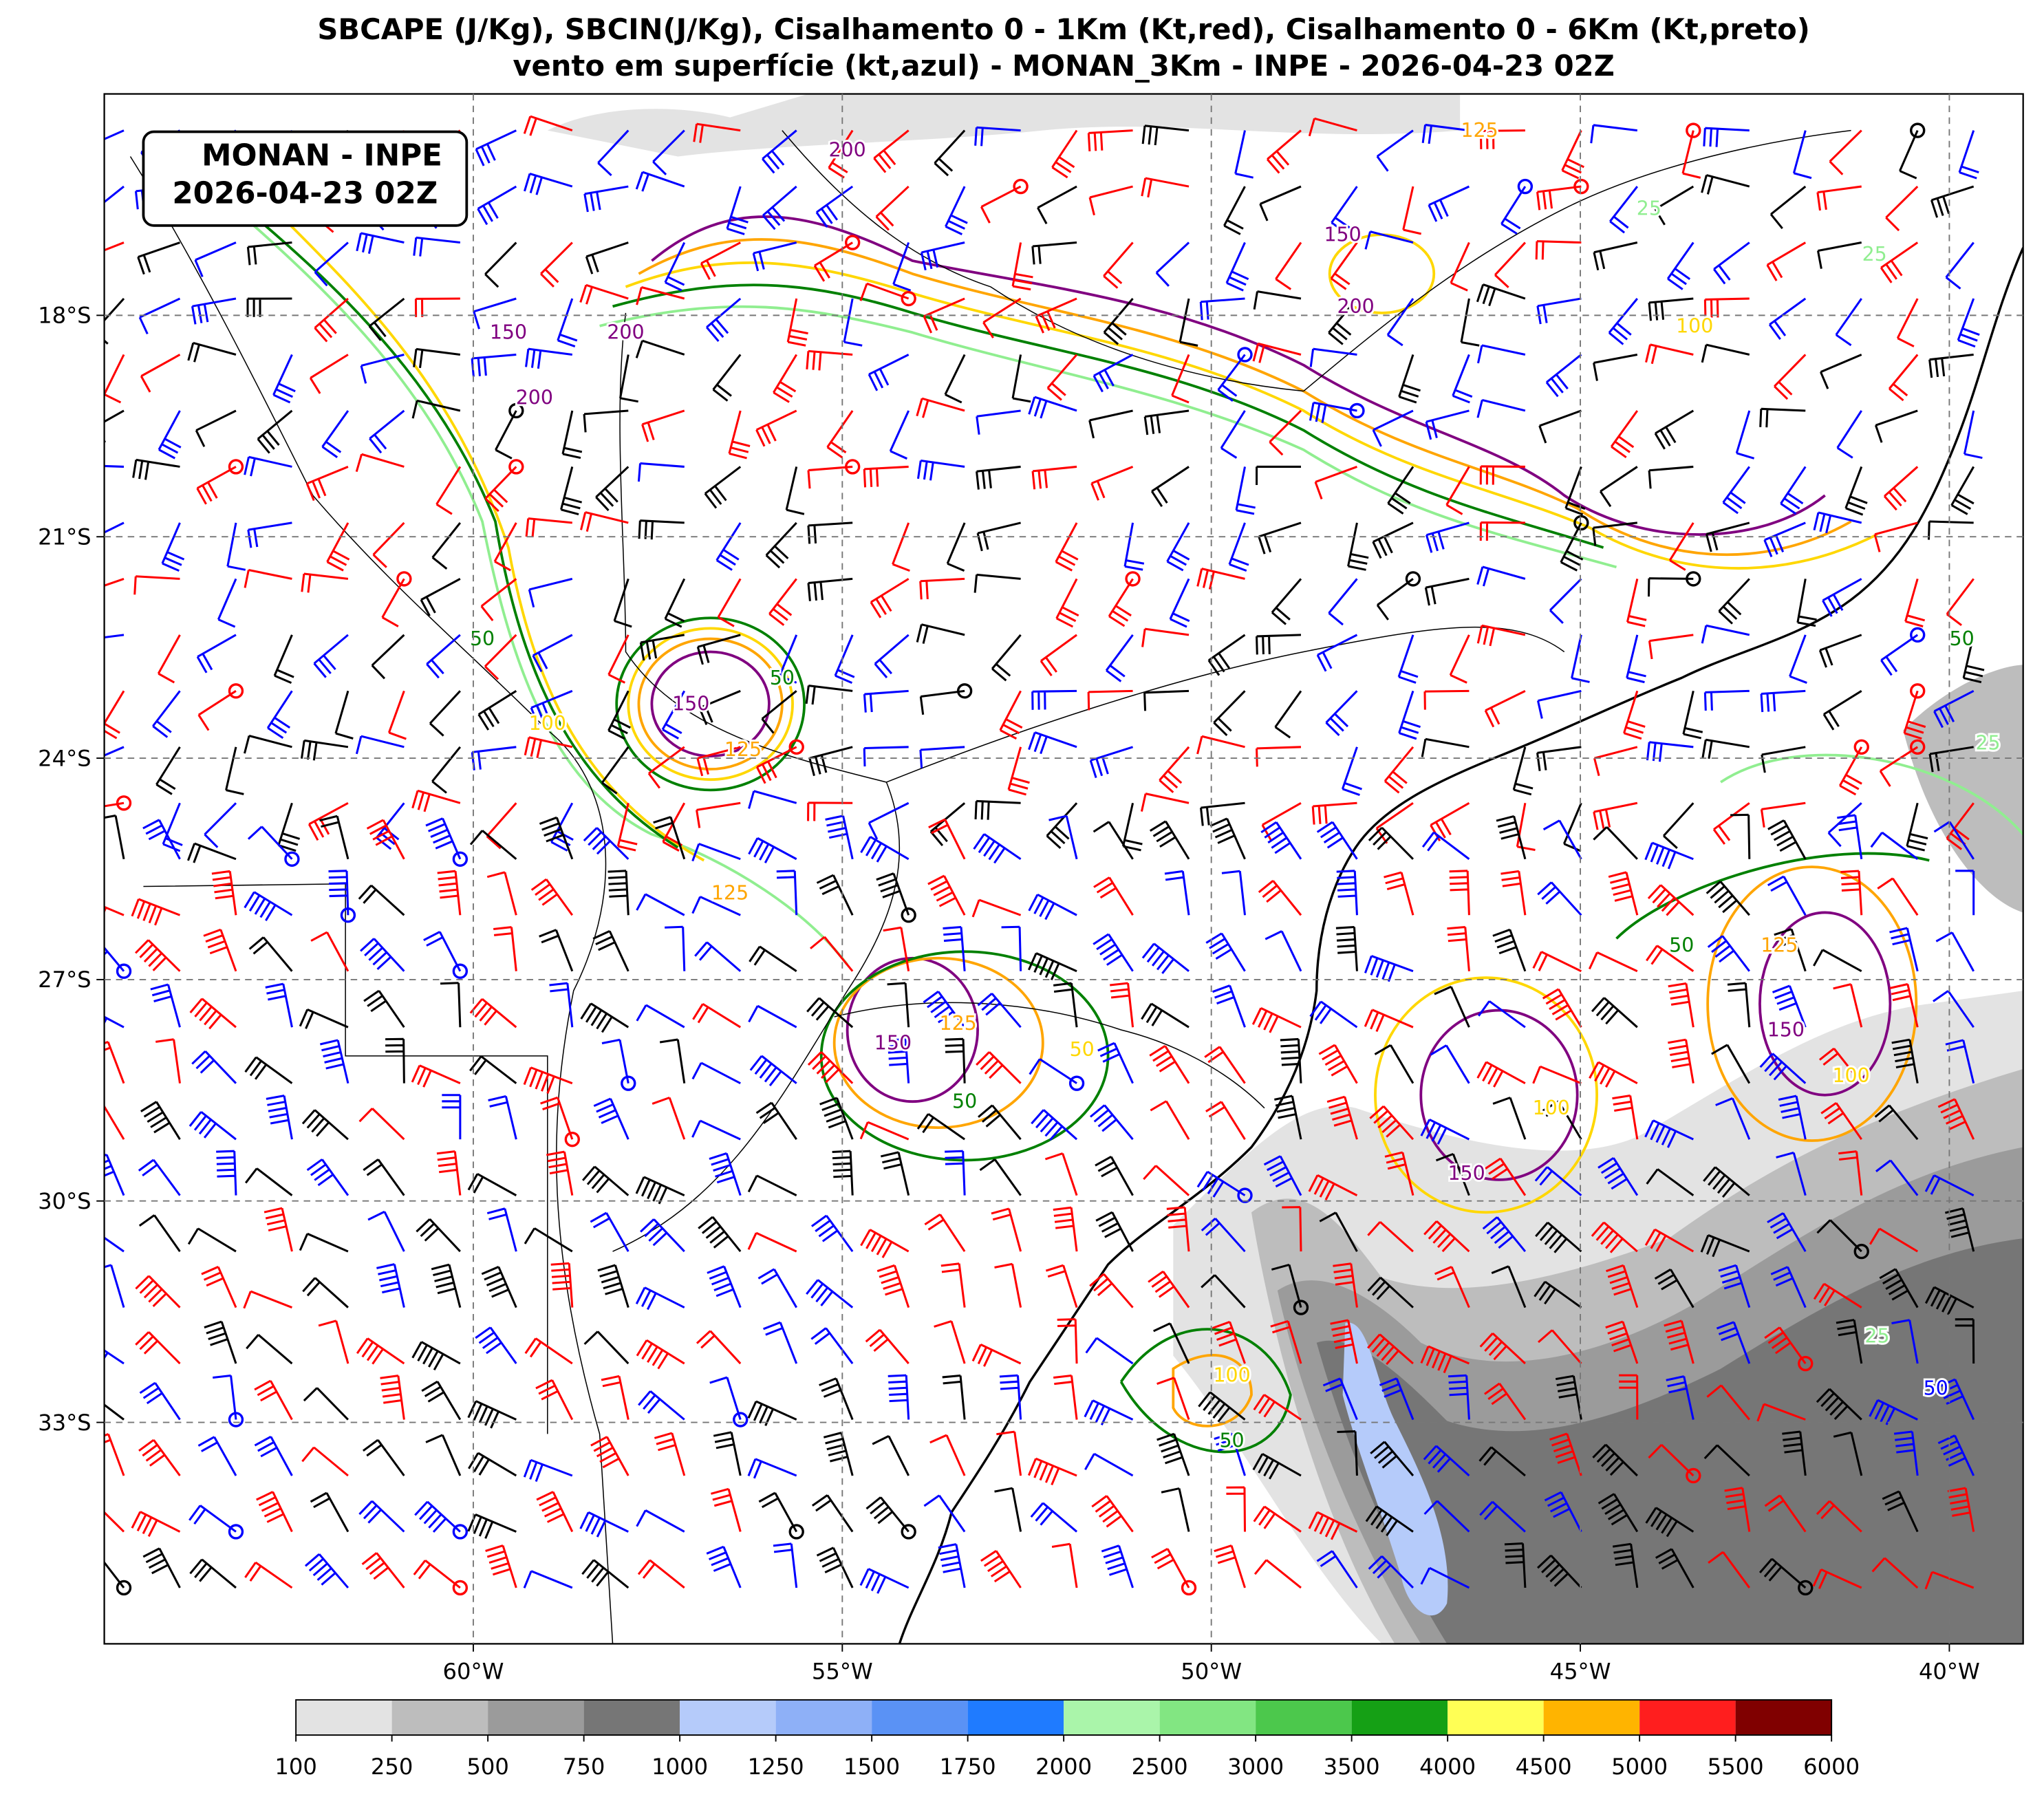  Describe the element at coordinates (1395, 1469) in the screenshot. I see `cape-shade` at that location.